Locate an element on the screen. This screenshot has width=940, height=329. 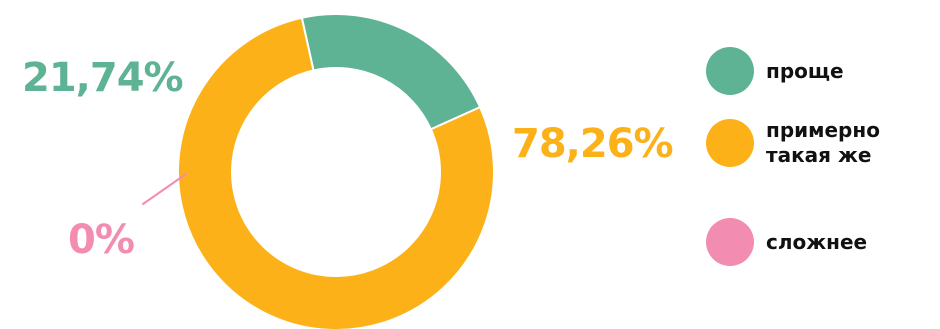
legend-item-proshe: проще is located at coordinates (775, 71).